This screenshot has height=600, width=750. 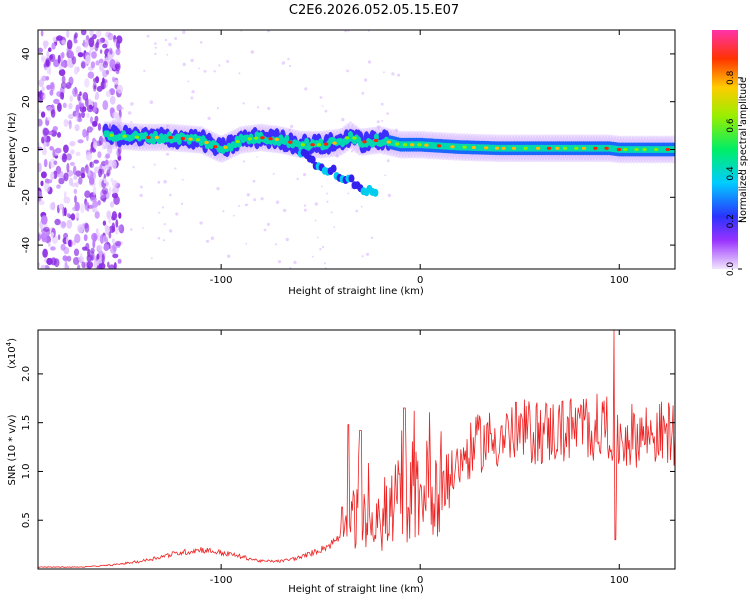 What do you see at coordinates (356, 291) in the screenshot?
I see `spectrogram-xlabel: Height of straight line (km)` at bounding box center [356, 291].